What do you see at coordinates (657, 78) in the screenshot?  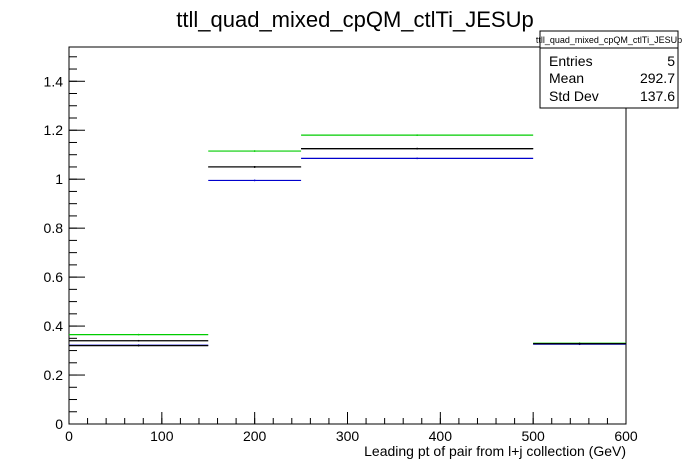 I see `stats-mean-value: 292.7` at bounding box center [657, 78].